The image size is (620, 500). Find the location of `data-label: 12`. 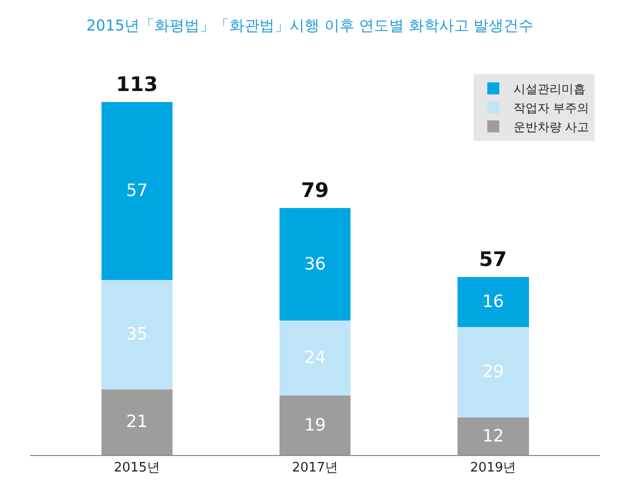

data-label: 12 is located at coordinates (493, 436).